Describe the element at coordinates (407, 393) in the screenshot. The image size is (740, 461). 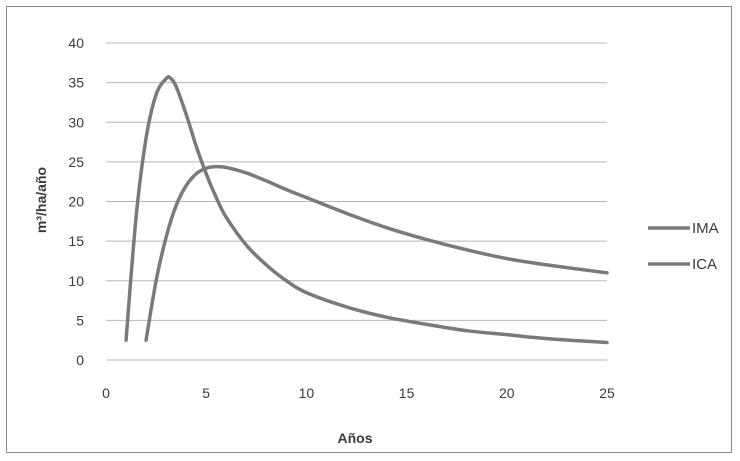
I see `x-tick-label: 15` at that location.